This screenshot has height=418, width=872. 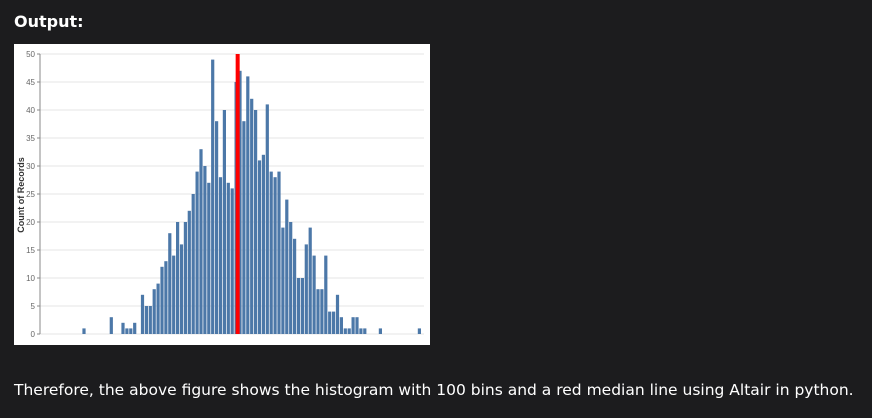 I want to click on heading: Output:, so click(x=49, y=21).